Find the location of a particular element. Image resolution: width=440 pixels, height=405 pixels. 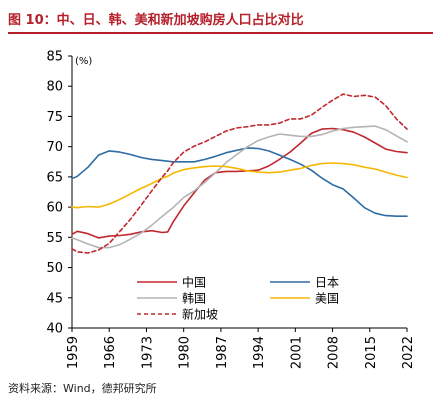

y-tick-label: 60 is located at coordinates (54, 208).